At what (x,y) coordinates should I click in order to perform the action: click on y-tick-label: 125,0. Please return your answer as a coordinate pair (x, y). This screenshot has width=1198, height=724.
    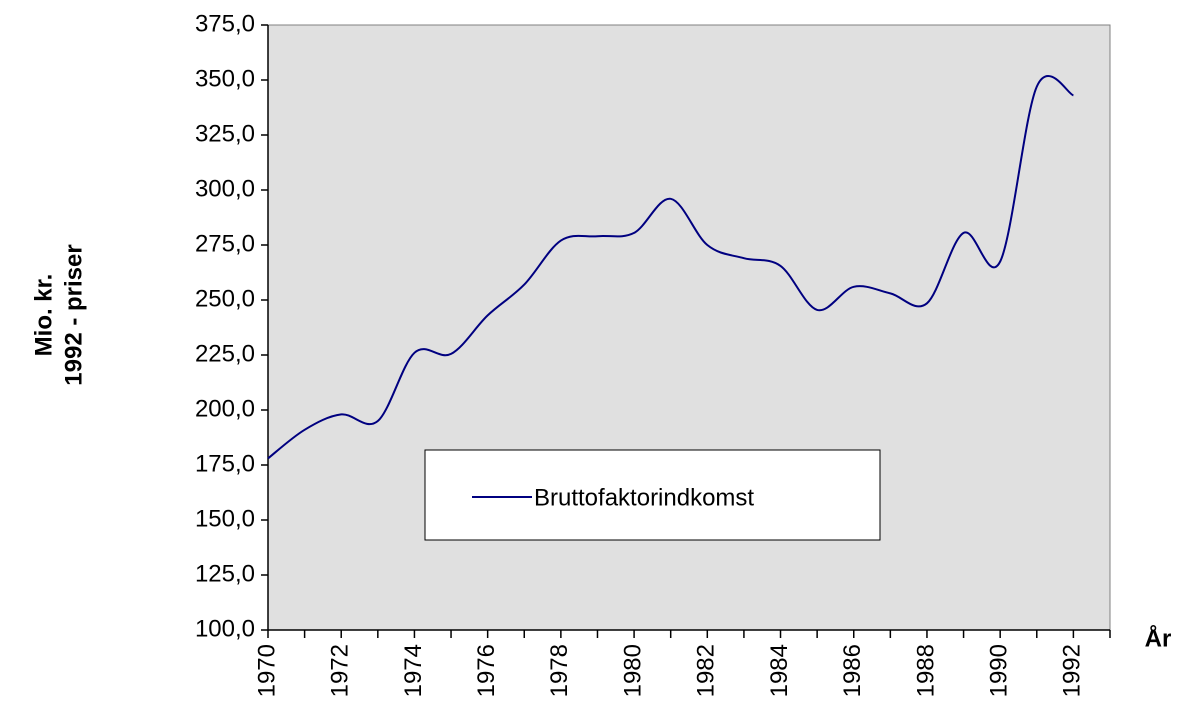
    Looking at the image, I should click on (225, 573).